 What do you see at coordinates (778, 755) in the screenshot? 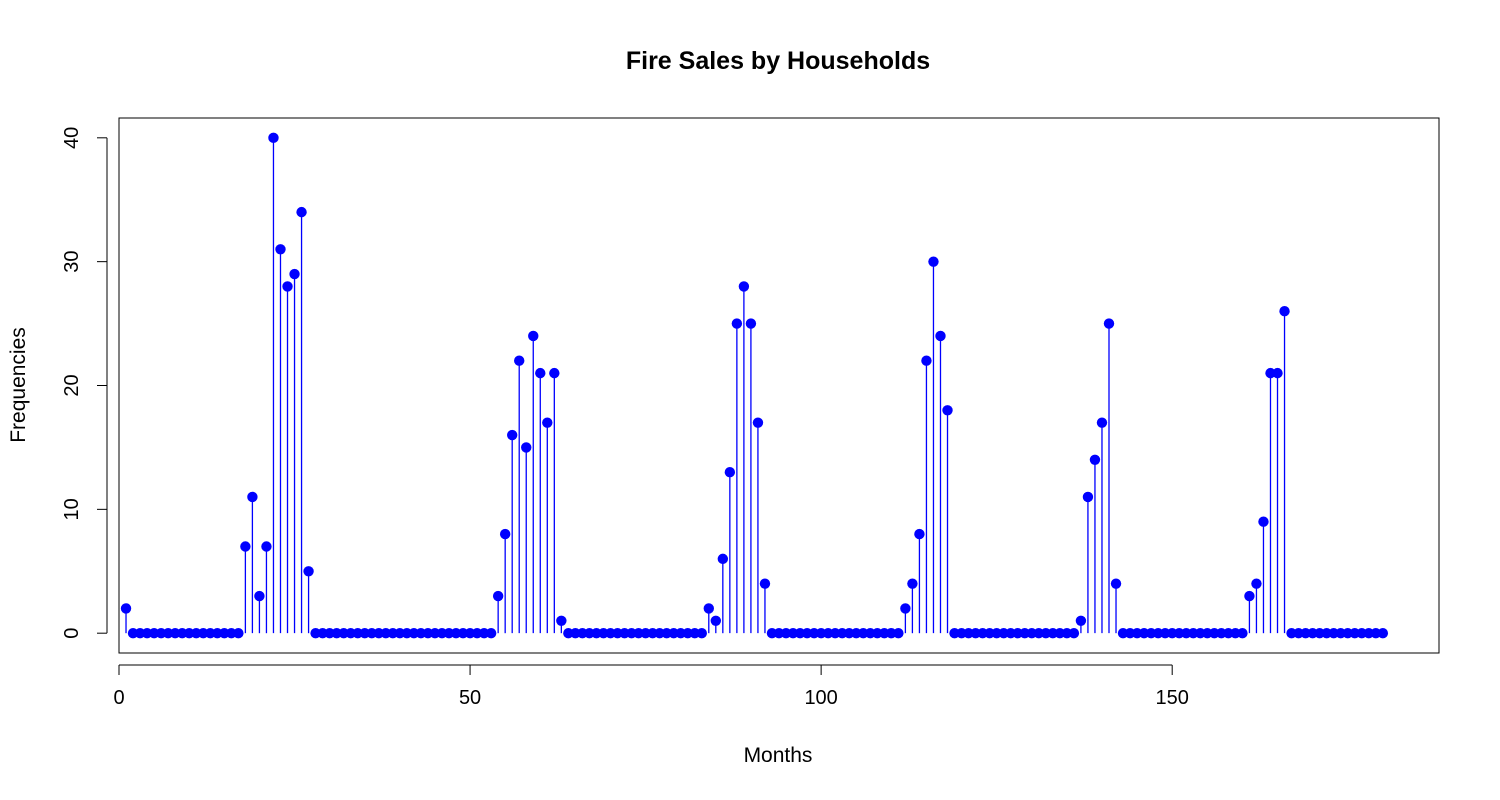
I see `x-axis-label: Months` at bounding box center [778, 755].